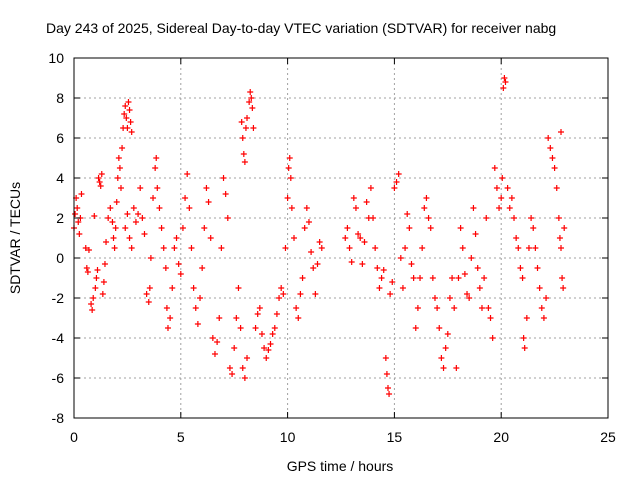 This screenshot has height=480, width=640. What do you see at coordinates (56, 58) in the screenshot?
I see `y-tick-label: 10` at bounding box center [56, 58].